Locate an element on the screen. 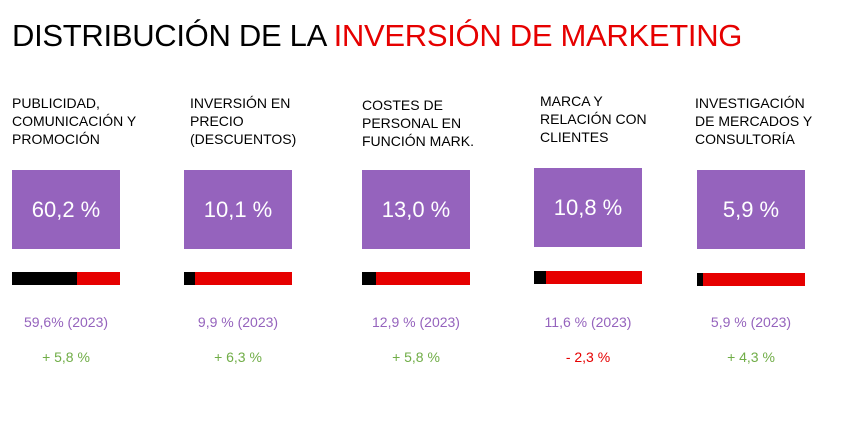 This screenshot has width=851, height=424. value-text: 10,8 % is located at coordinates (588, 207).